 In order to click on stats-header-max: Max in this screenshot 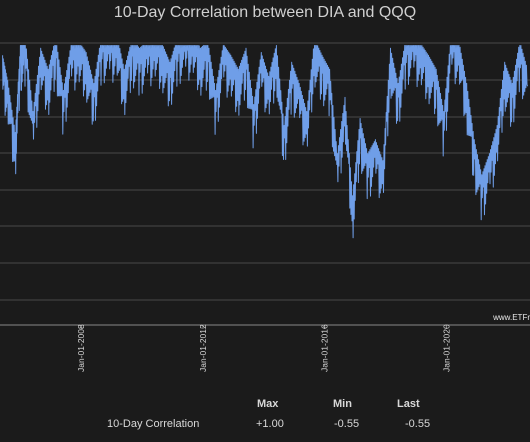, I will do `click(268, 404)`.